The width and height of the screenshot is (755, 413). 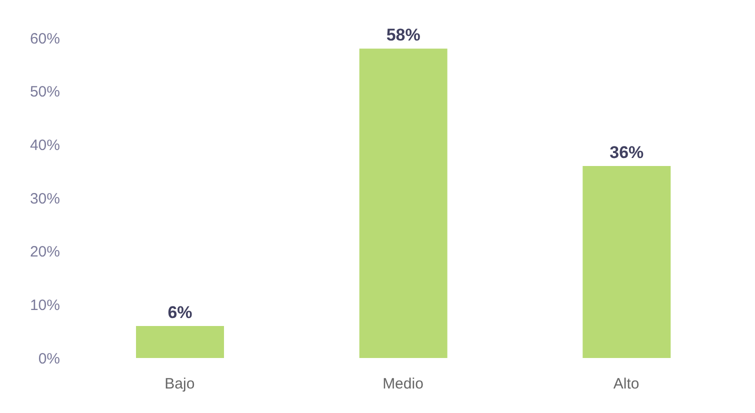 What do you see at coordinates (179, 384) in the screenshot?
I see `x-tick-label: Bajo` at bounding box center [179, 384].